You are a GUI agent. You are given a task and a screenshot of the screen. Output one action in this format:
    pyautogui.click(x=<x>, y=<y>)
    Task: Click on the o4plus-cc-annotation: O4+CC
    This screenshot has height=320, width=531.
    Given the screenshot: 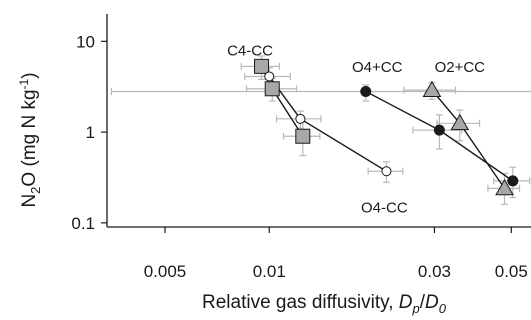 What is the action you would take?
    pyautogui.click(x=377, y=67)
    